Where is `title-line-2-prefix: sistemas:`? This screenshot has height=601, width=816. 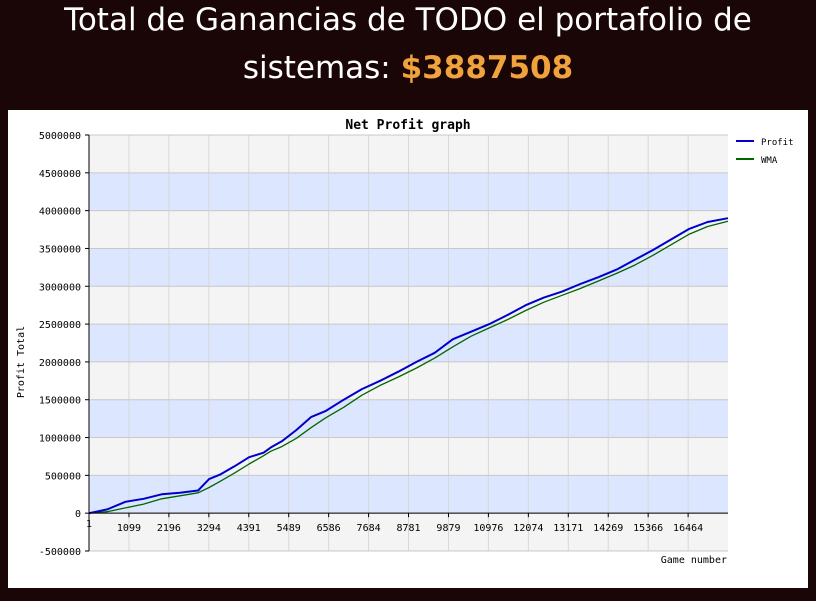 title-line-2-prefix: sistemas: is located at coordinates (321, 68).